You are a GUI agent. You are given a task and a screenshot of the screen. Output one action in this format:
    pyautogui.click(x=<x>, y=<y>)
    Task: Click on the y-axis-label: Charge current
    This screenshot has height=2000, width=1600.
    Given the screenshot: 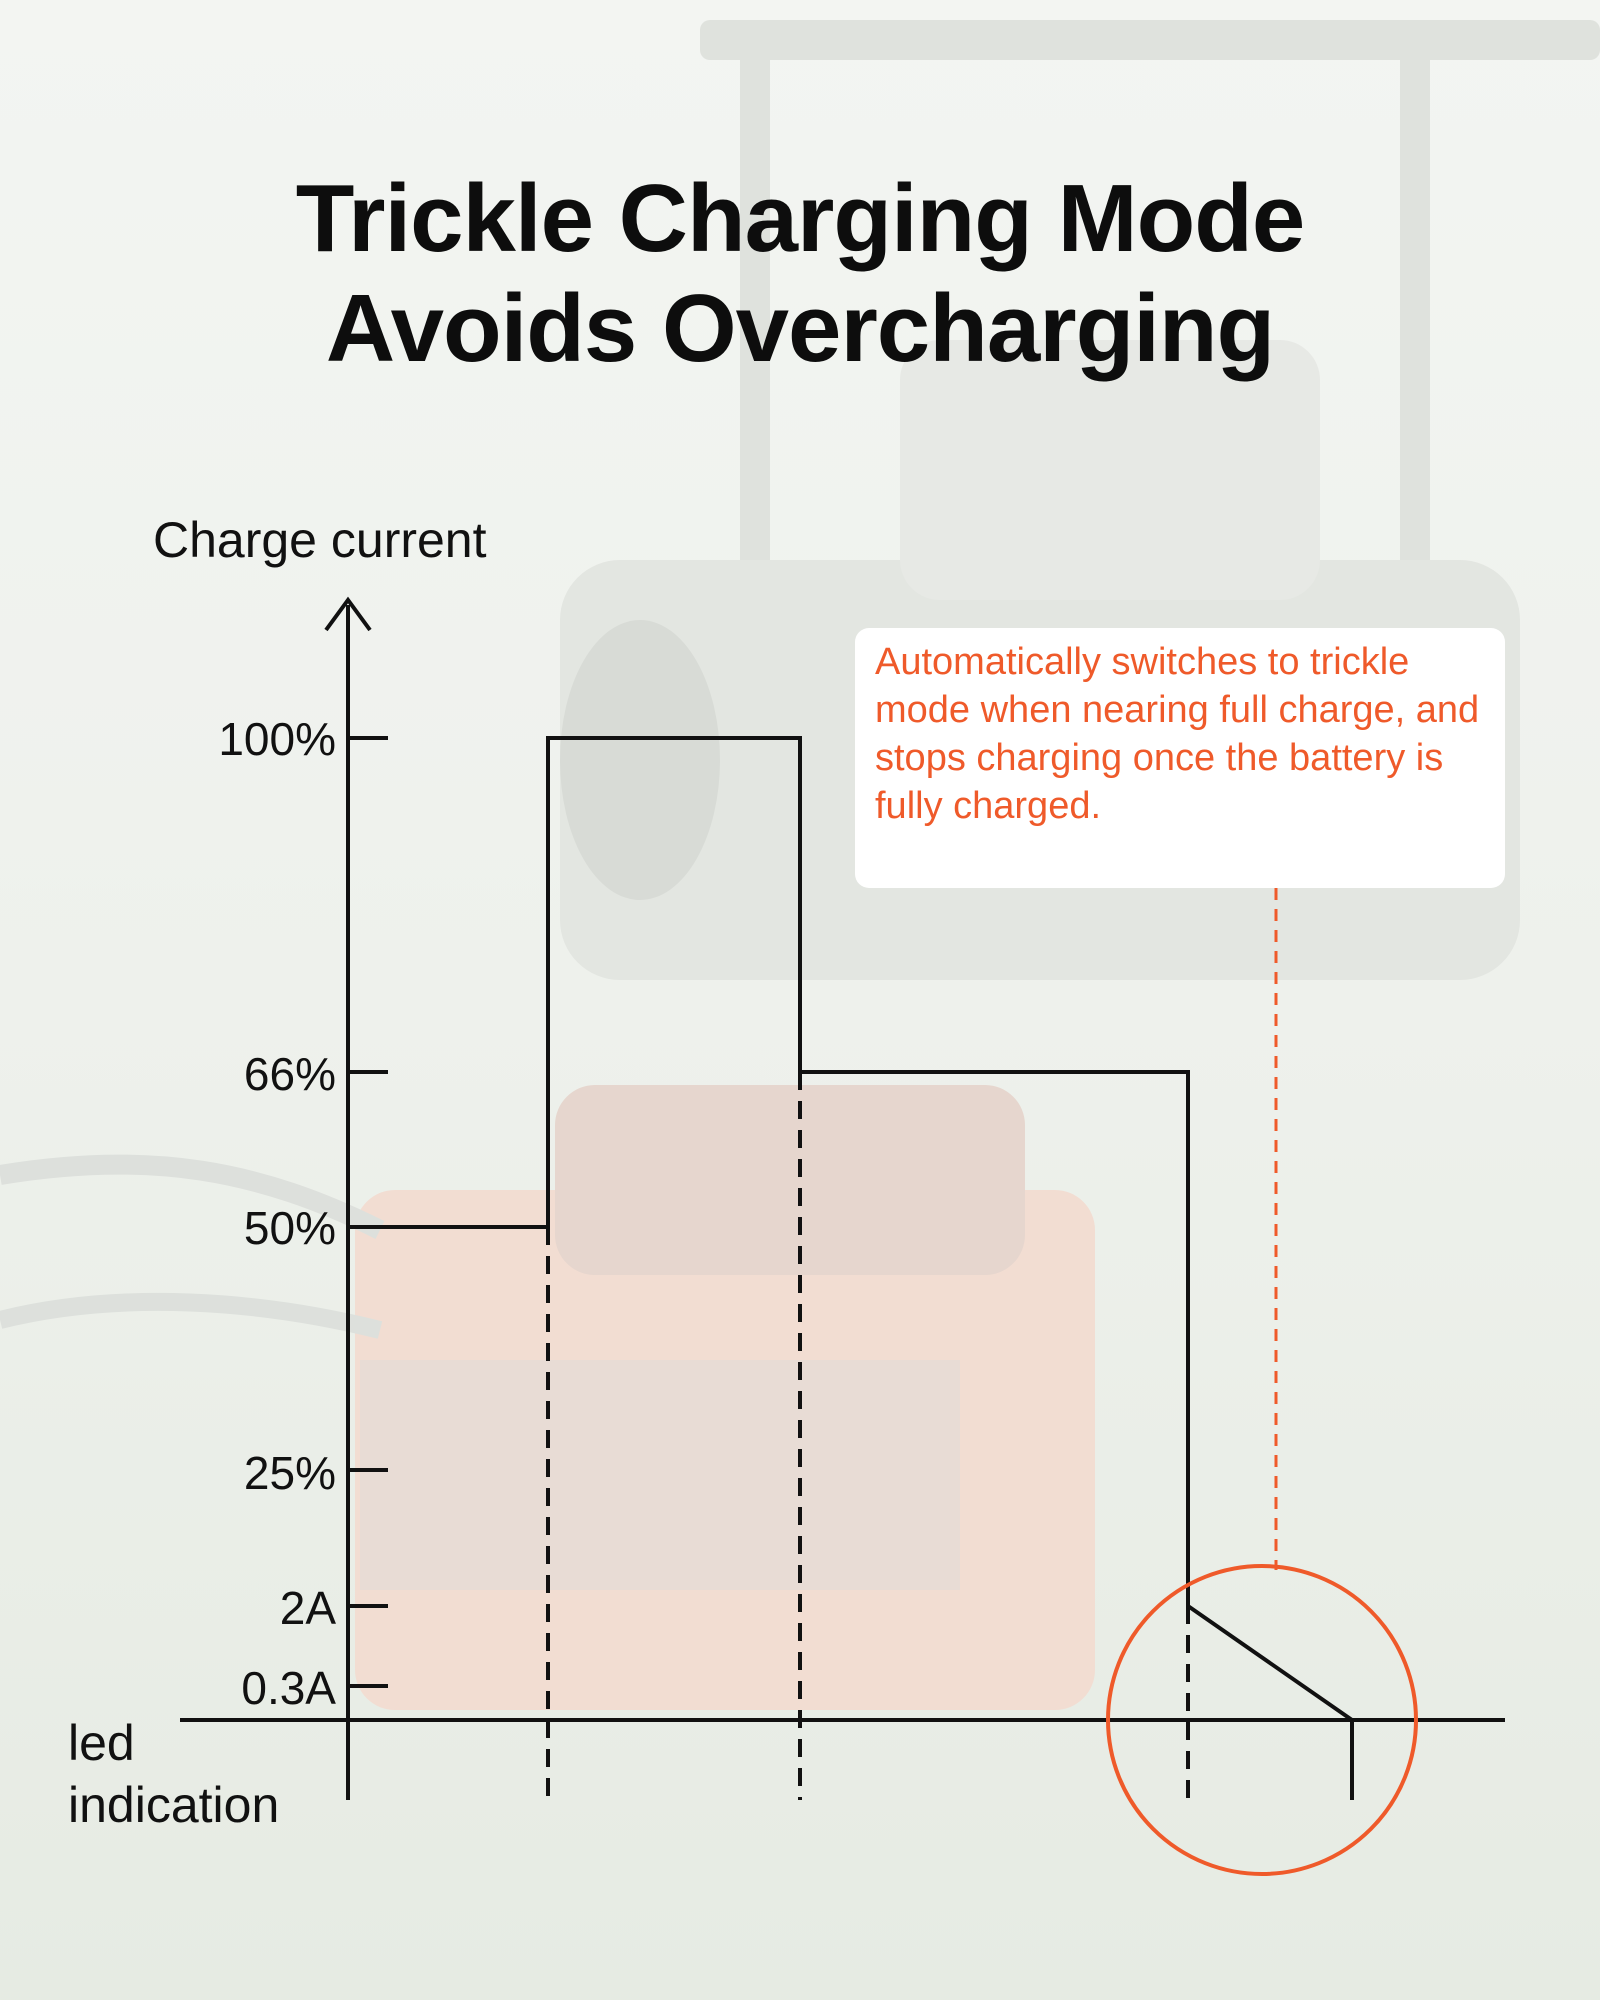 What is the action you would take?
    pyautogui.click(x=320, y=540)
    